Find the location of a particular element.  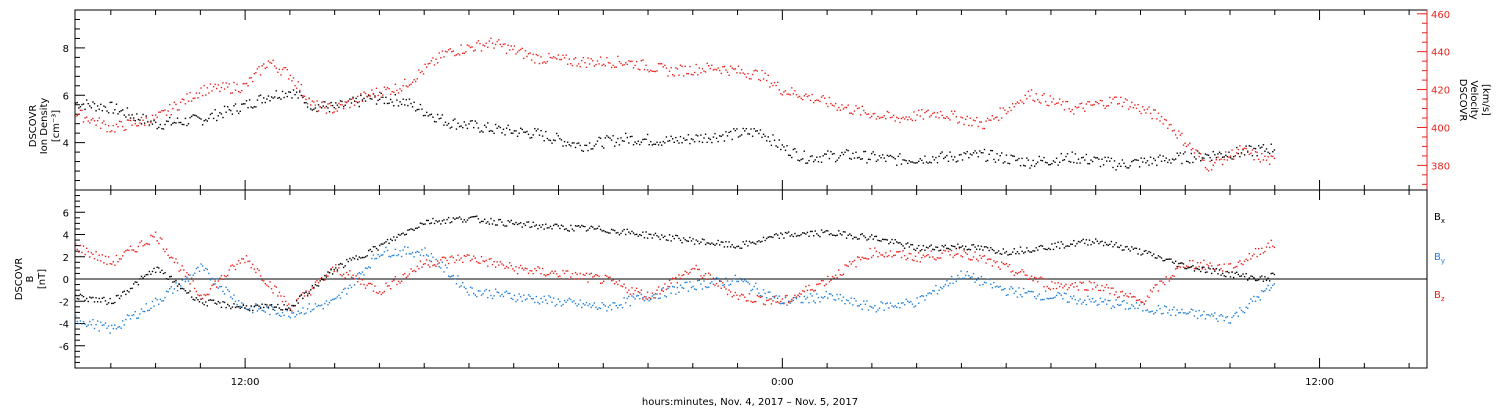

legend-item-by: By is located at coordinates (1439, 258).